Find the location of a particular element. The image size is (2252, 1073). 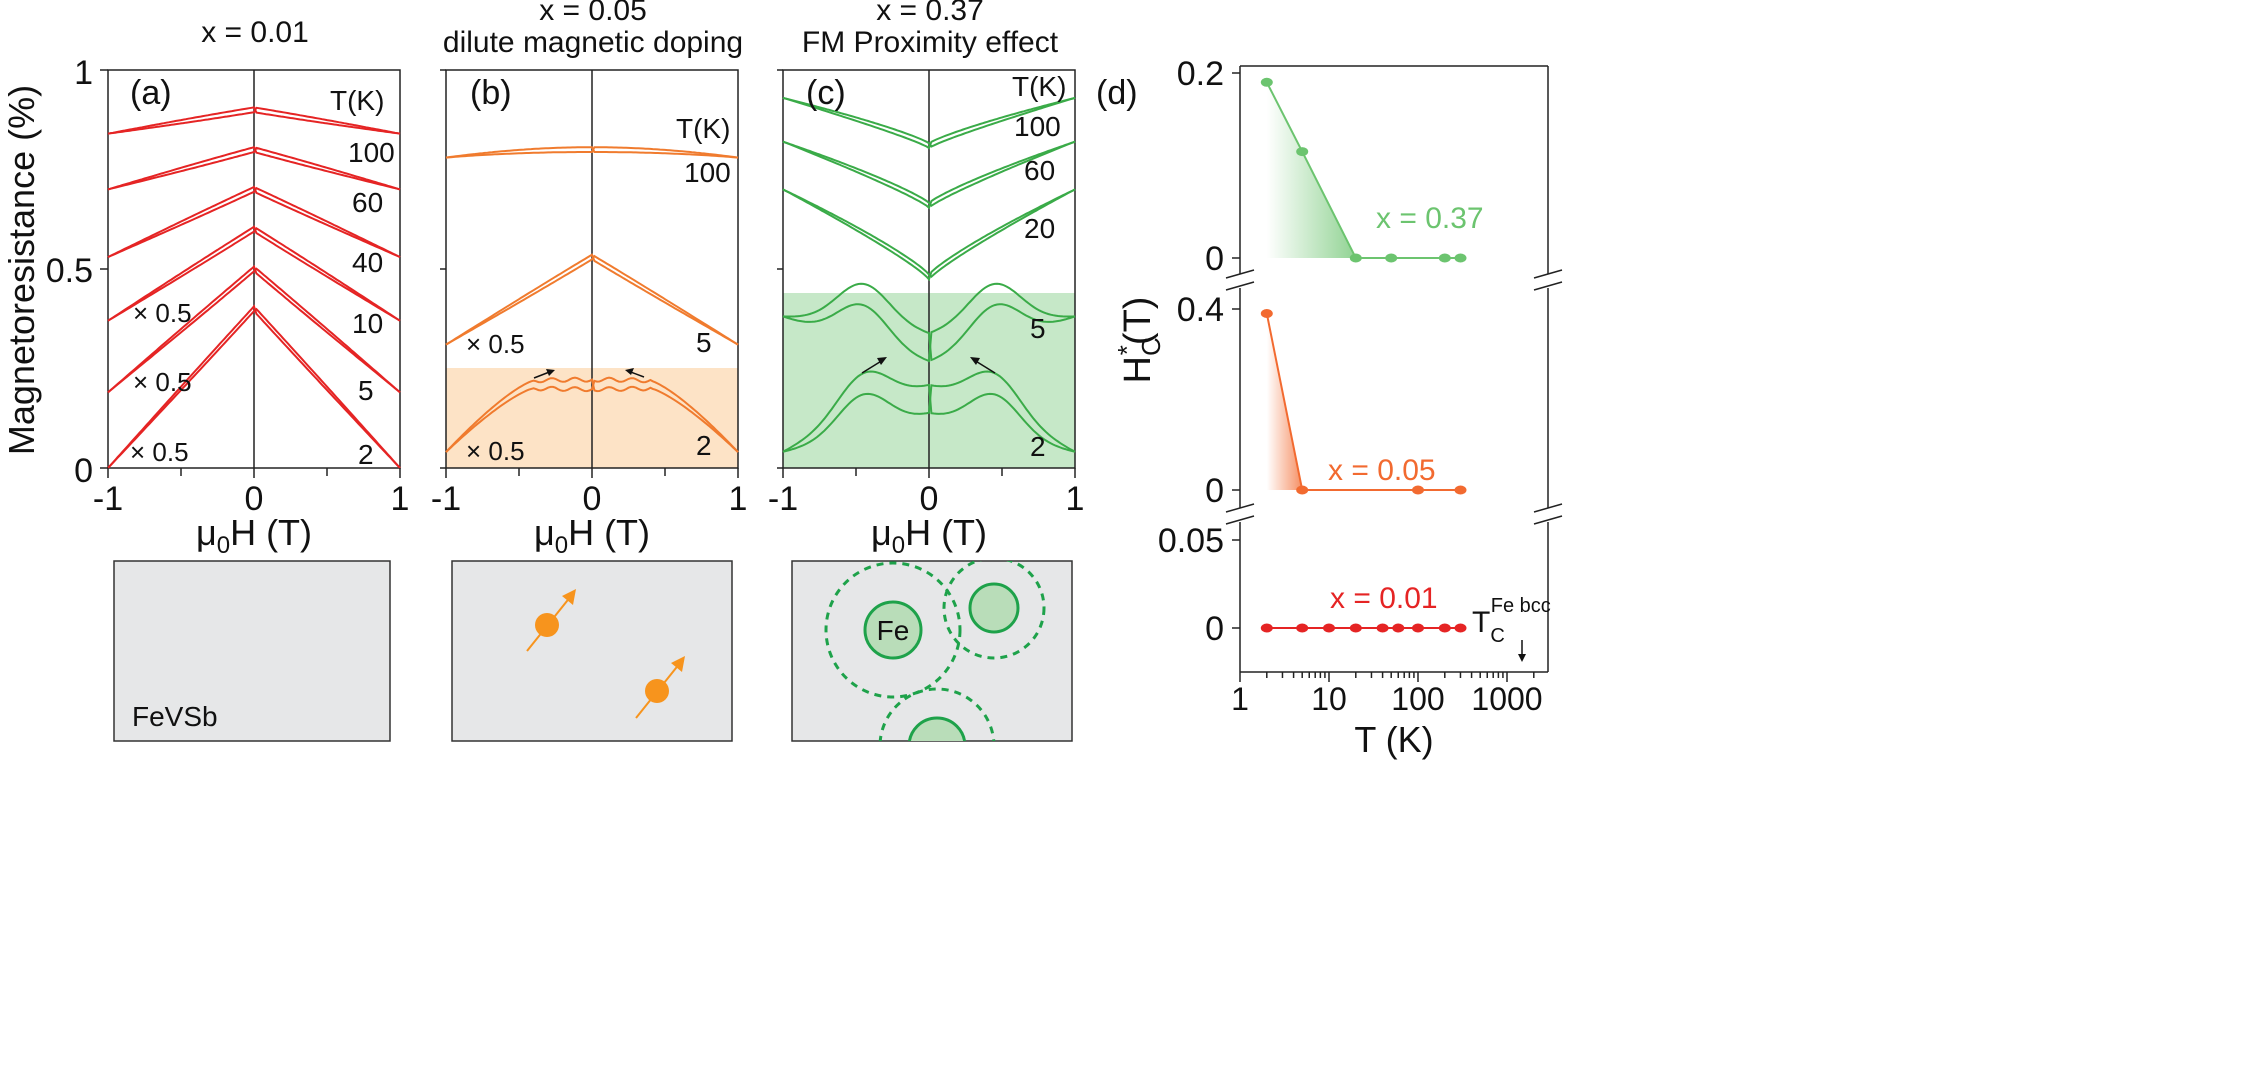

panel-a-x-ticks is located at coordinates (254, 473).